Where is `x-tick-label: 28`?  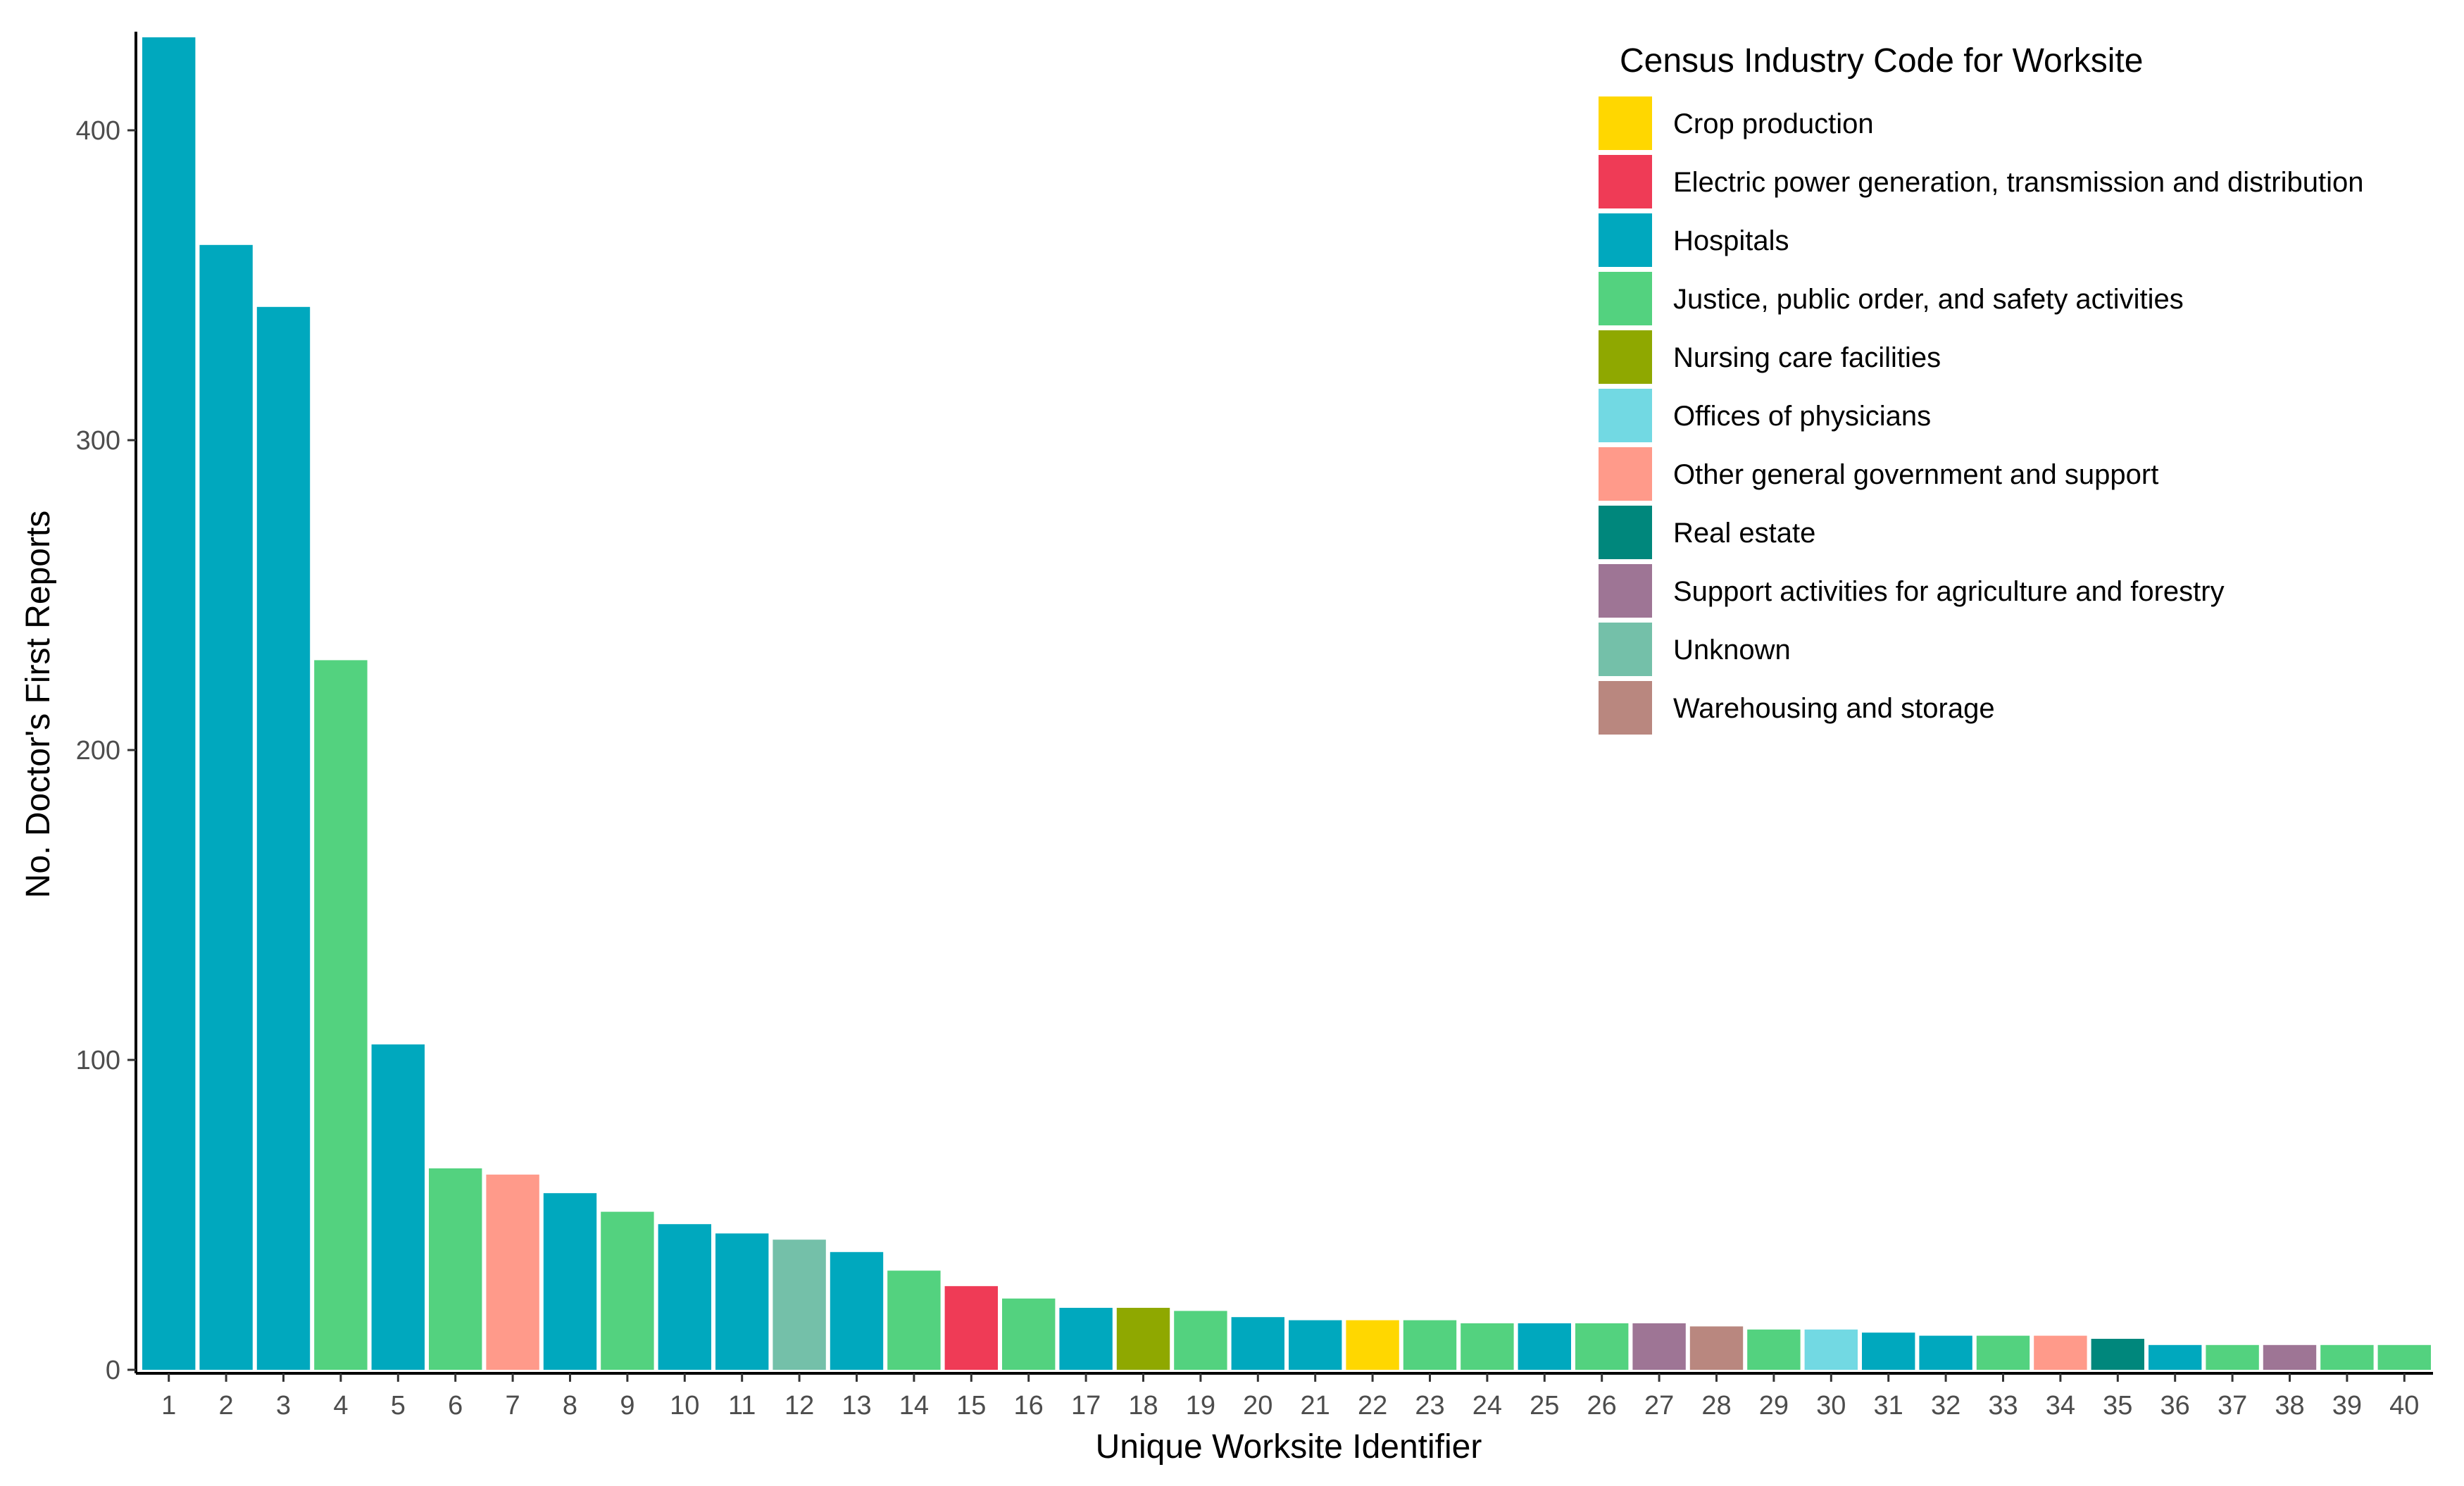
x-tick-label: 28 is located at coordinates (1716, 1406).